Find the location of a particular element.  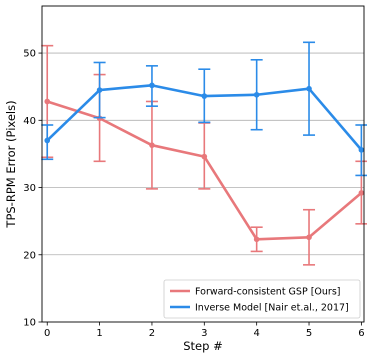

y-tick-label-30: 30 is located at coordinates (29, 188).